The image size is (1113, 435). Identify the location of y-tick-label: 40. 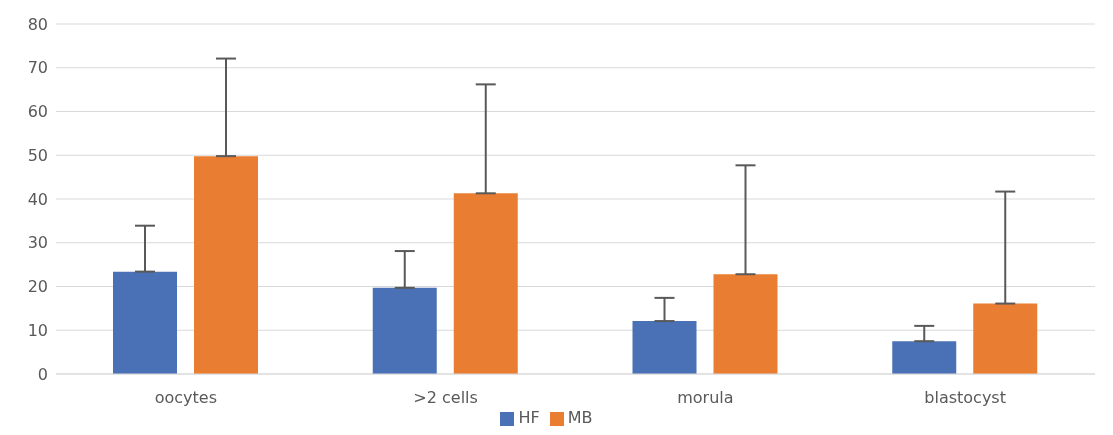
(37, 199).